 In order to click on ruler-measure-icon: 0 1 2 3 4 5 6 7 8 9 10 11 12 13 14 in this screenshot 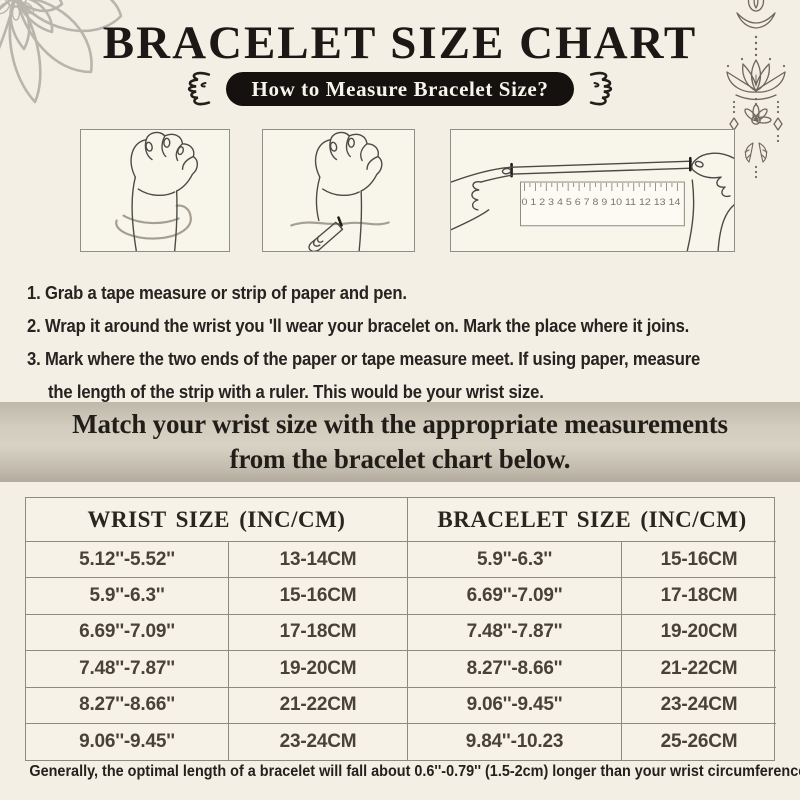, I will do `click(592, 201)`.